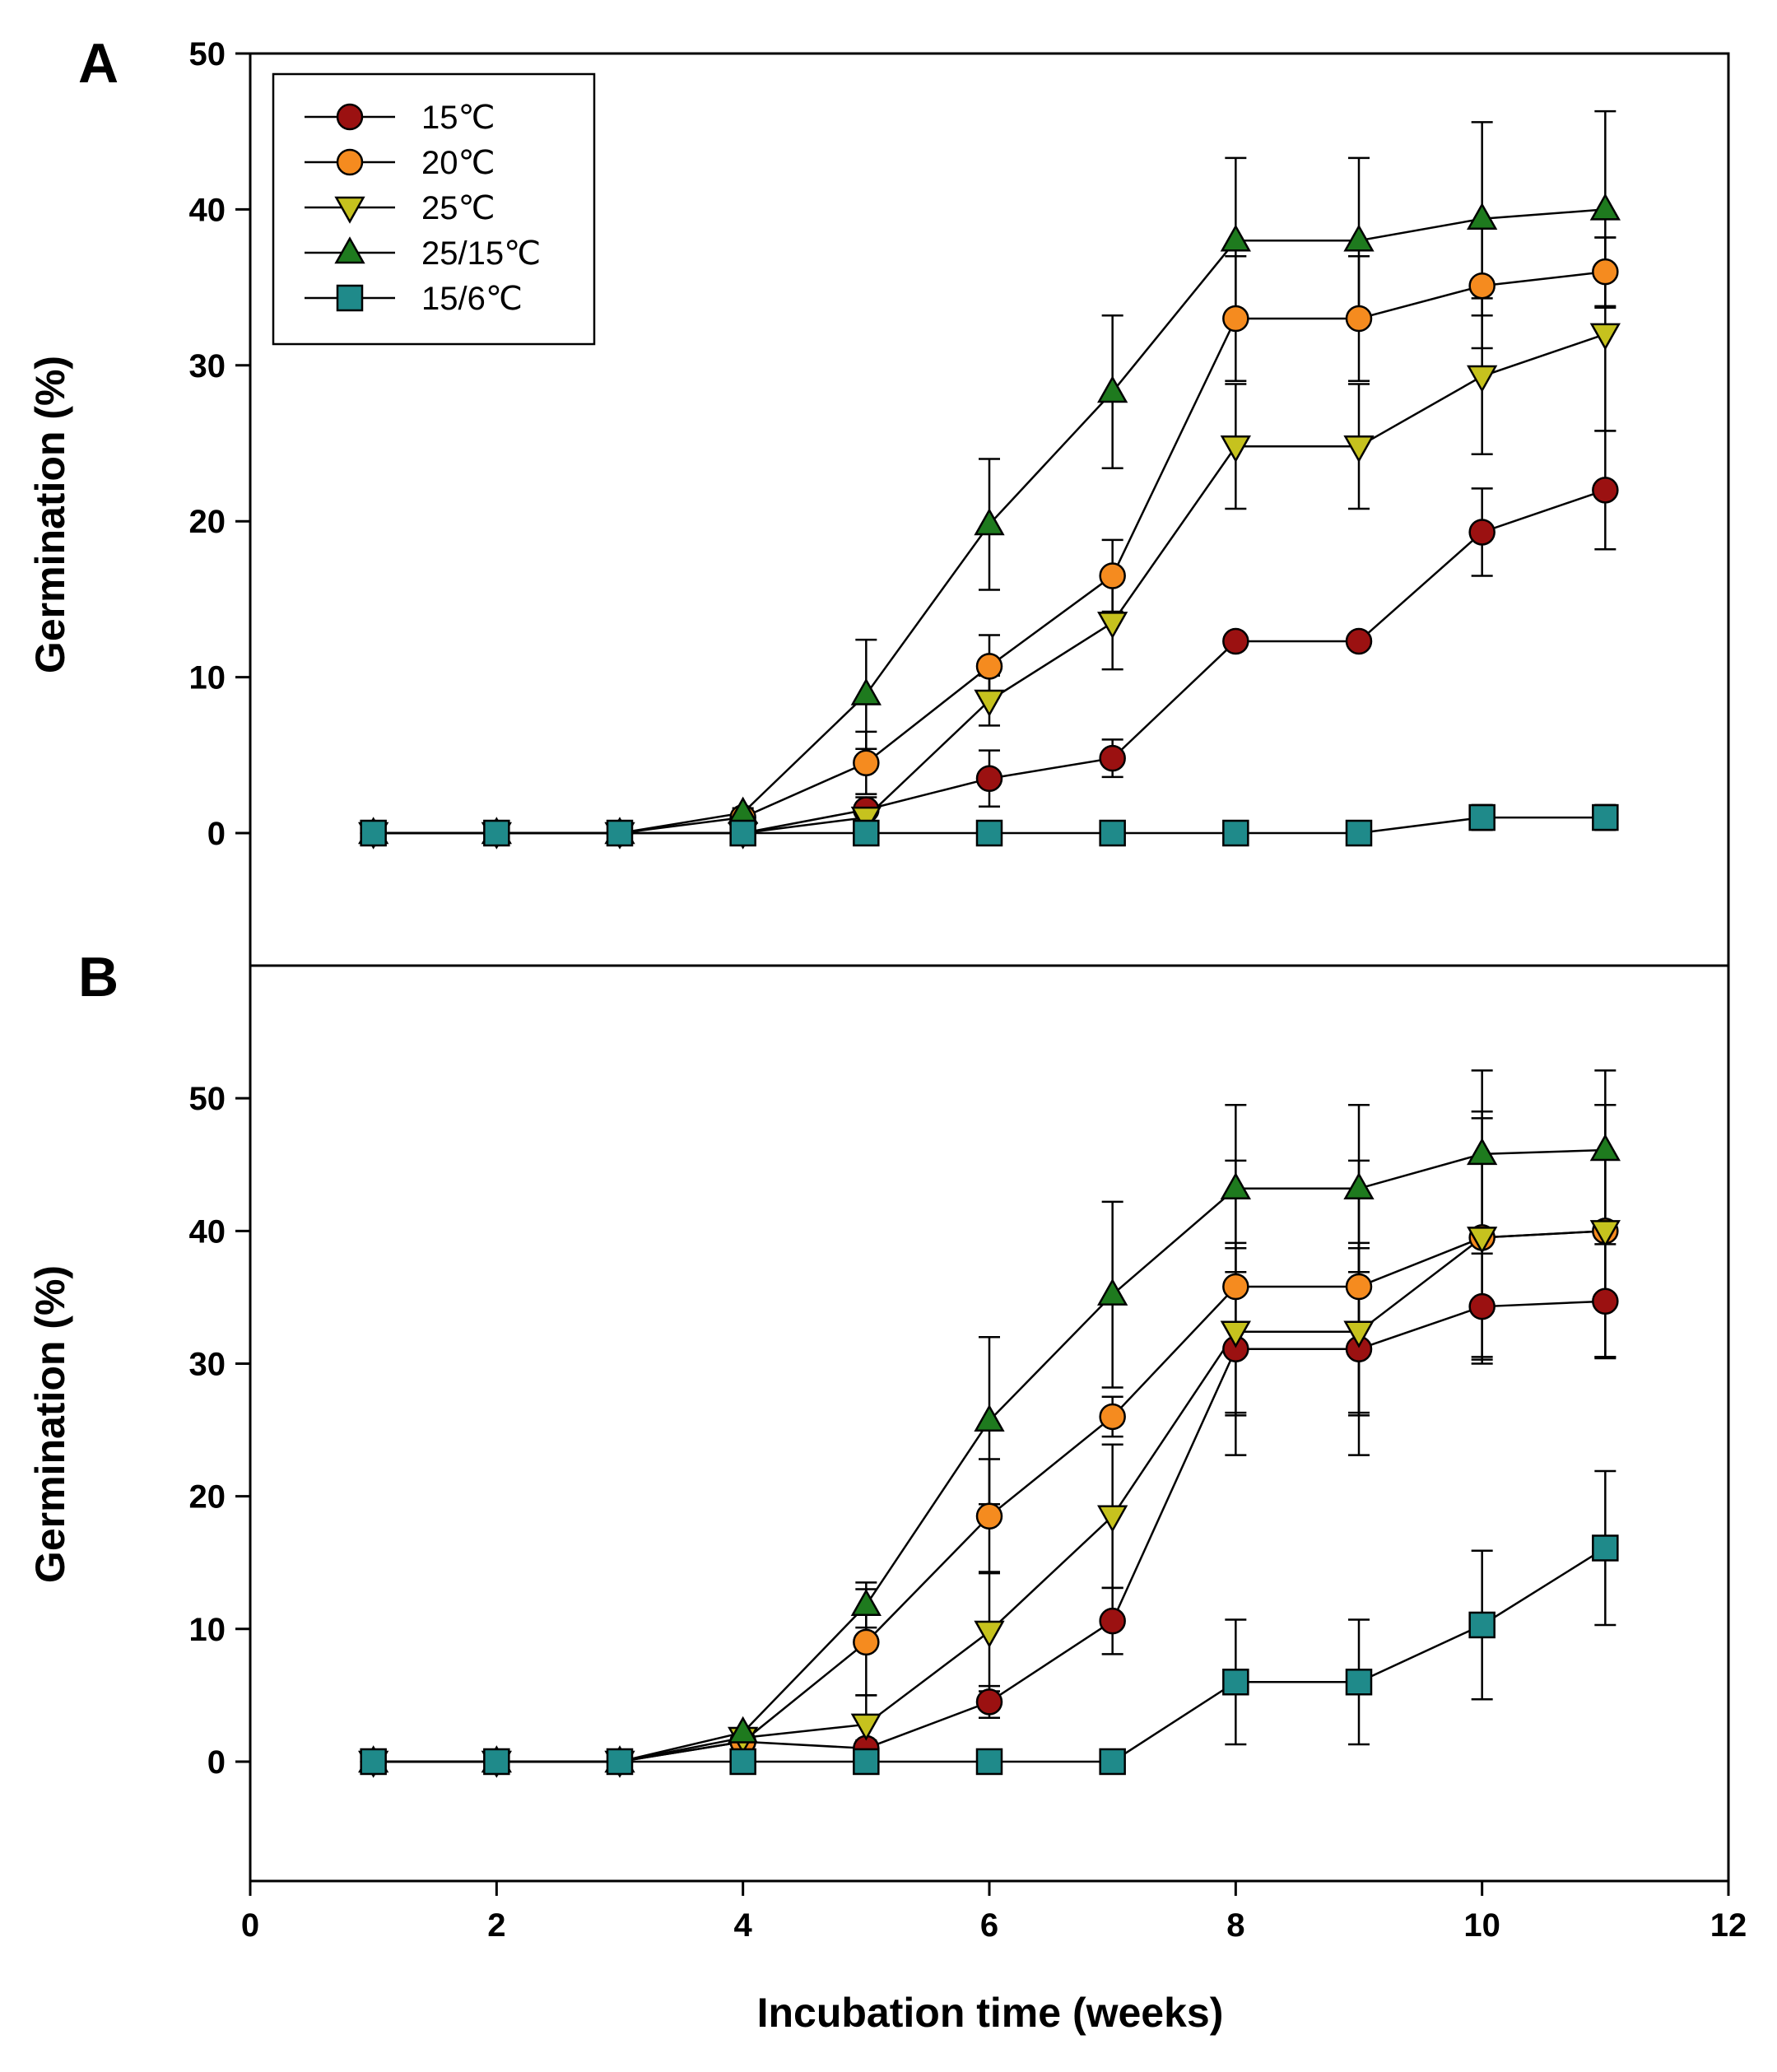  Describe the element at coordinates (472, 299) in the screenshot. I see `legend-label-15_6C: 15/6℃` at that location.